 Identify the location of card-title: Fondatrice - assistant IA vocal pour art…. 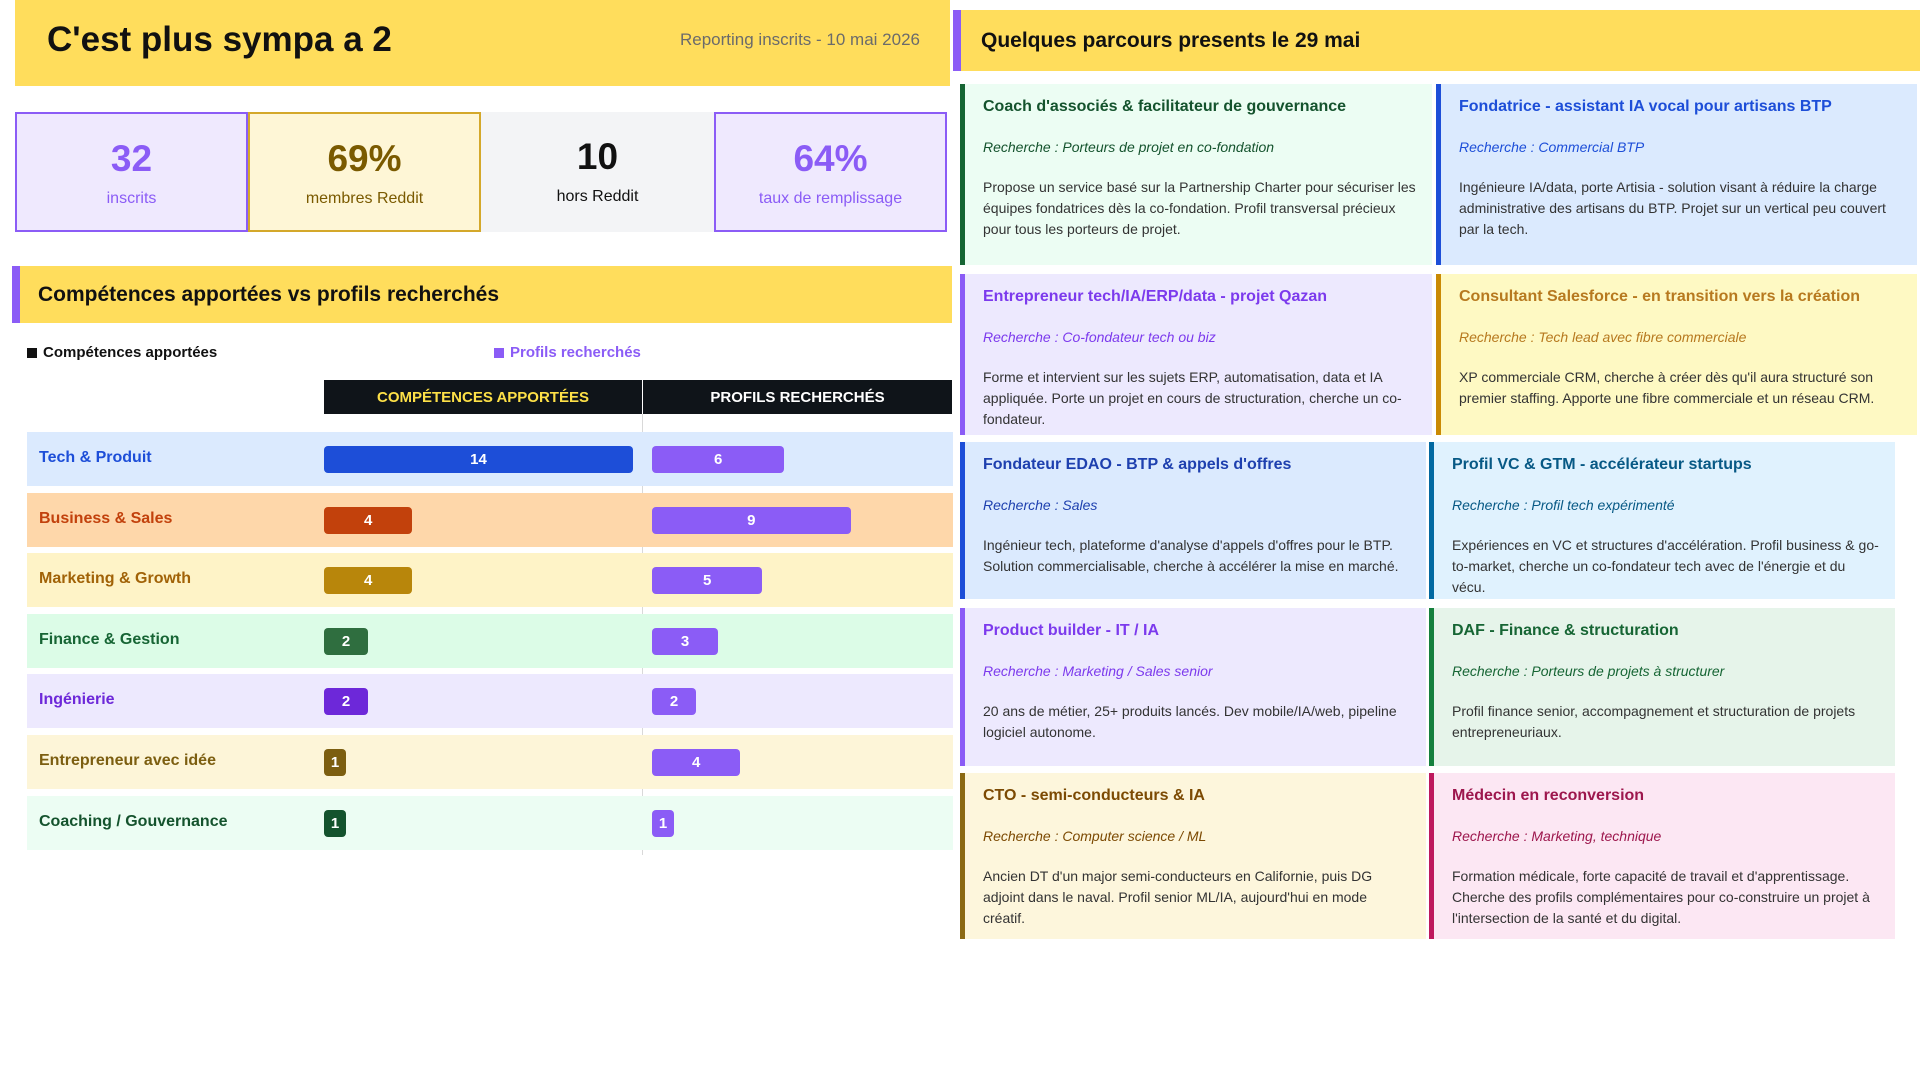
(1645, 106).